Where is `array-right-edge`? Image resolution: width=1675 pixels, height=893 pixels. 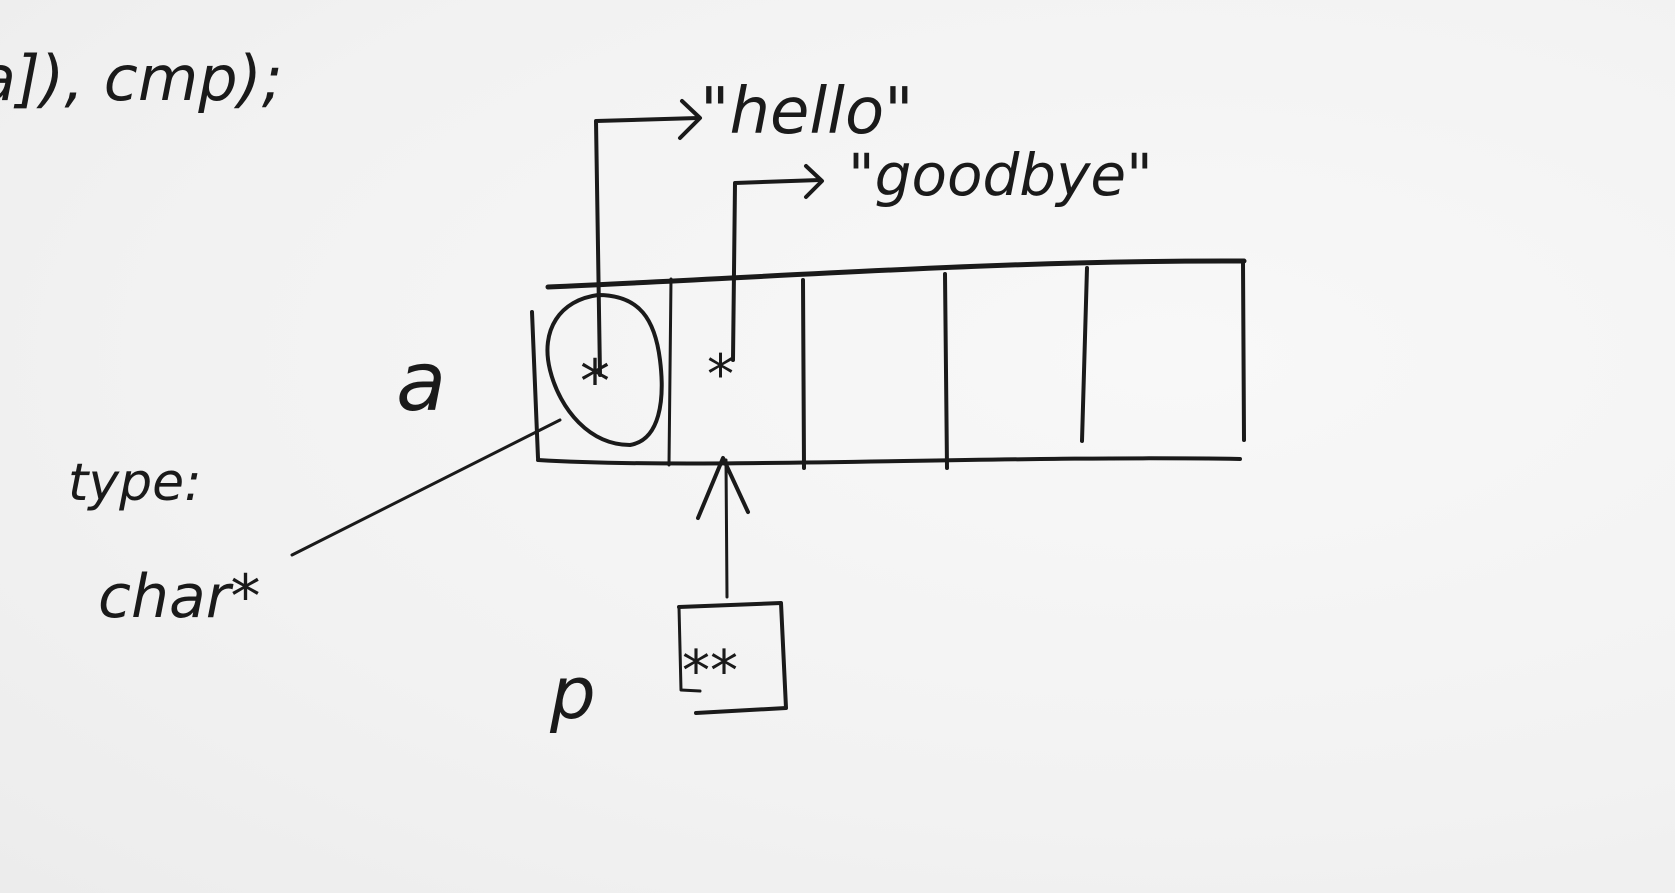 array-right-edge is located at coordinates (1243, 351).